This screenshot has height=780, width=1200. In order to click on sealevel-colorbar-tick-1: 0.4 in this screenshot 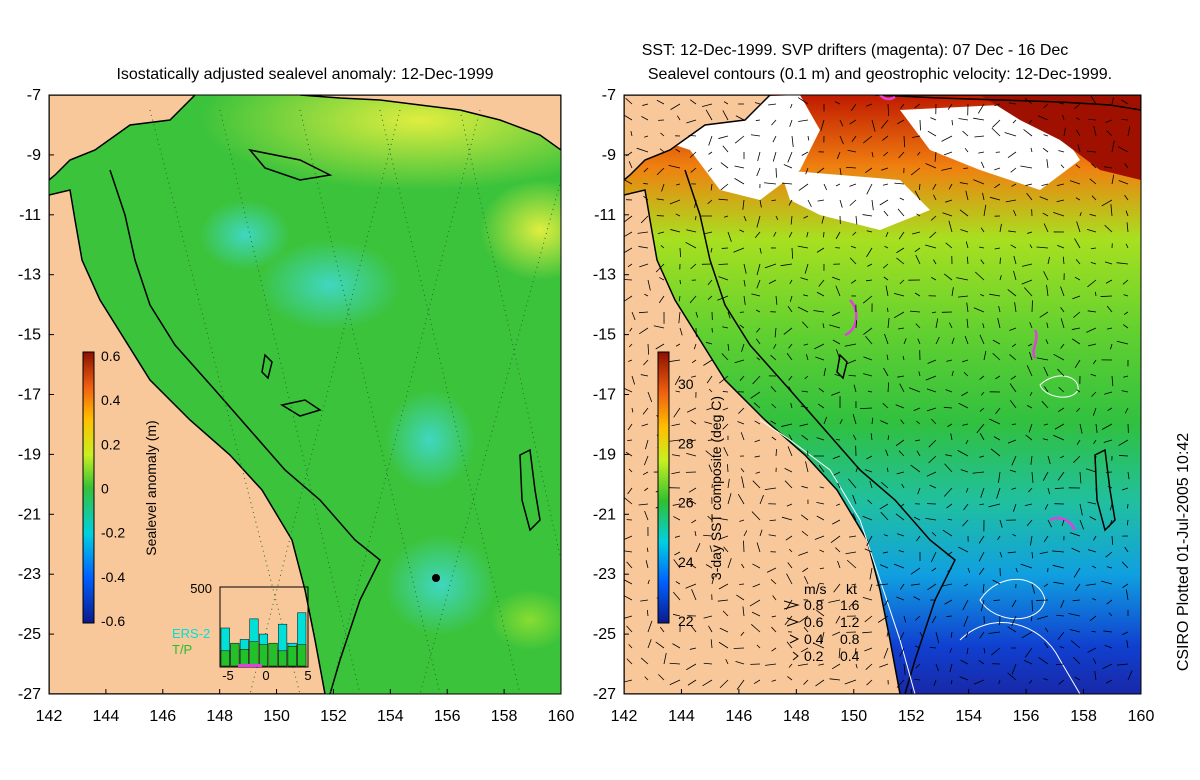, I will do `click(111, 400)`.